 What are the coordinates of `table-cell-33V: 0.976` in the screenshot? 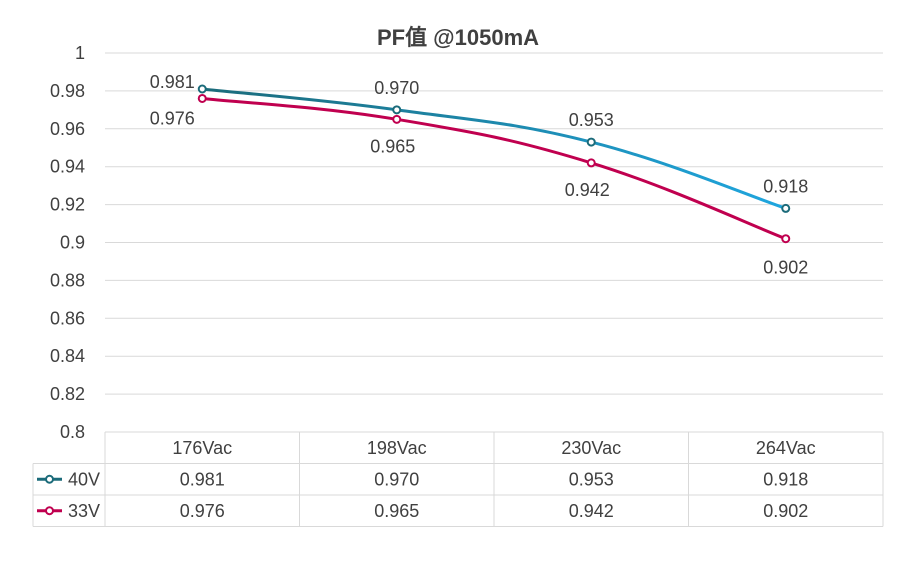 It's located at (202, 511).